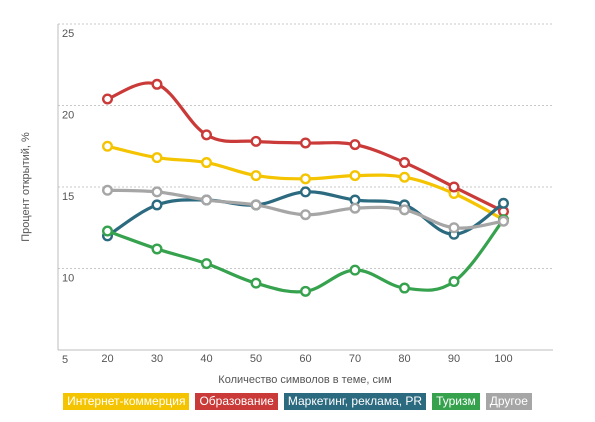  What do you see at coordinates (157, 359) in the screenshot?
I see `x-tick-label: 30` at bounding box center [157, 359].